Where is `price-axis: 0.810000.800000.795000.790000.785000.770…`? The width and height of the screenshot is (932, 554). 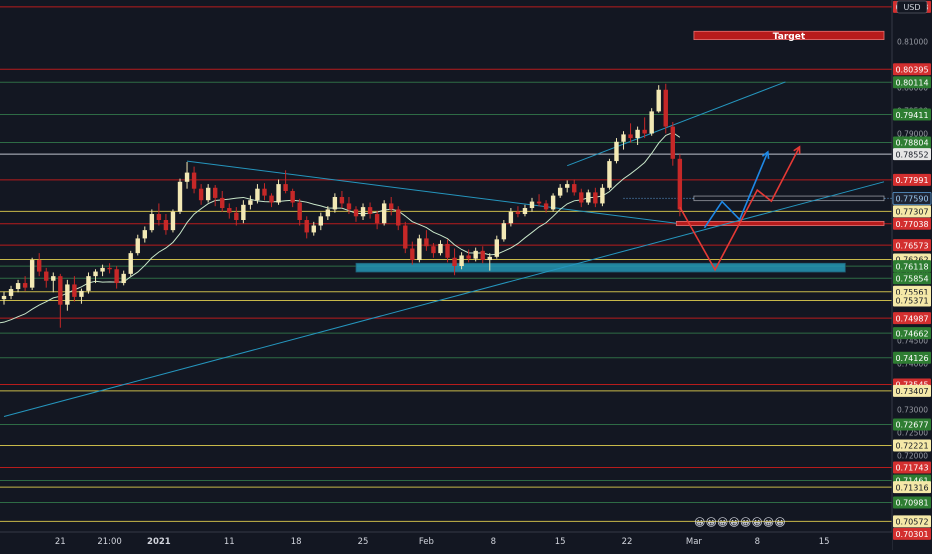 price-axis: 0.810000.800000.795000.790000.785000.770… is located at coordinates (911, 275).